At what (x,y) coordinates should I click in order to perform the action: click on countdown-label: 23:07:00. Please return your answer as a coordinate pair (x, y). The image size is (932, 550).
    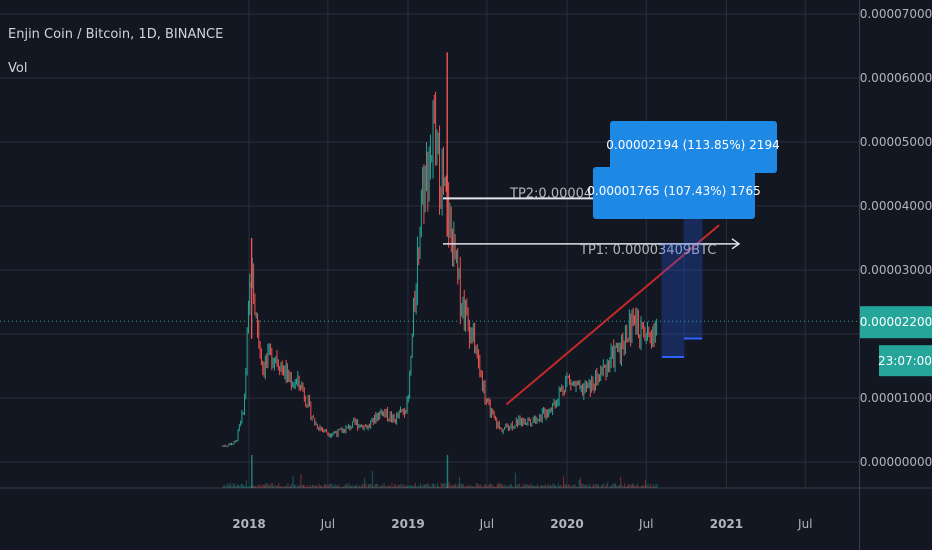
    Looking at the image, I should click on (905, 361).